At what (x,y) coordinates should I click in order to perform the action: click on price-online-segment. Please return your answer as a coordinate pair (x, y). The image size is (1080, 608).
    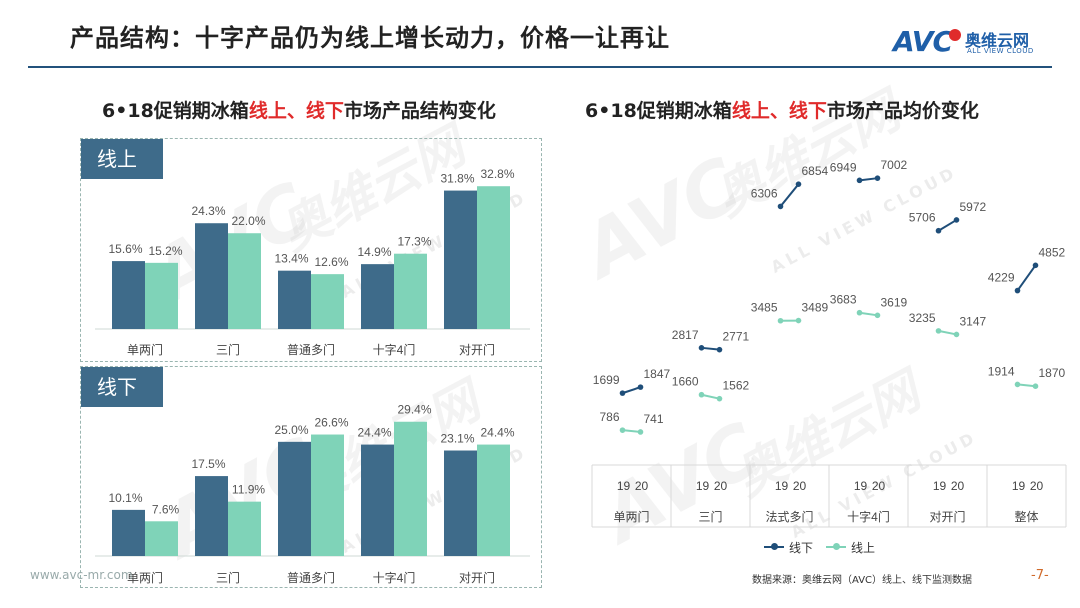
    Looking at the image, I should click on (710, 396).